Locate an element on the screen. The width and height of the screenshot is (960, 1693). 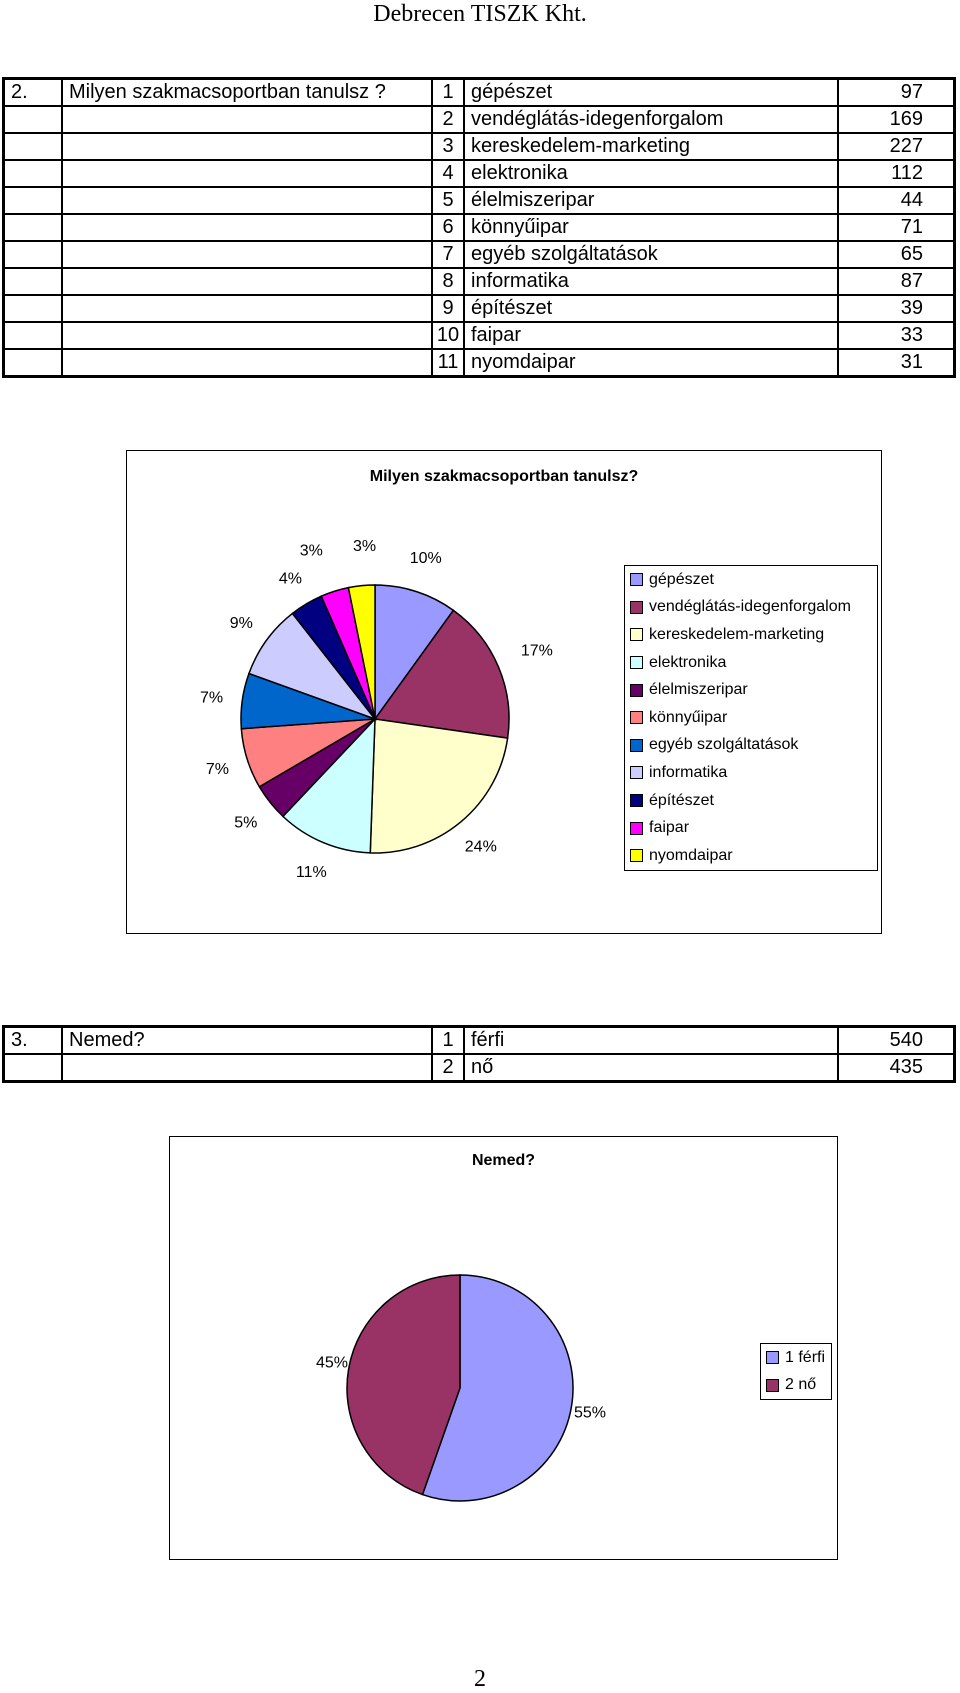
option-number: 6 is located at coordinates (448, 227).